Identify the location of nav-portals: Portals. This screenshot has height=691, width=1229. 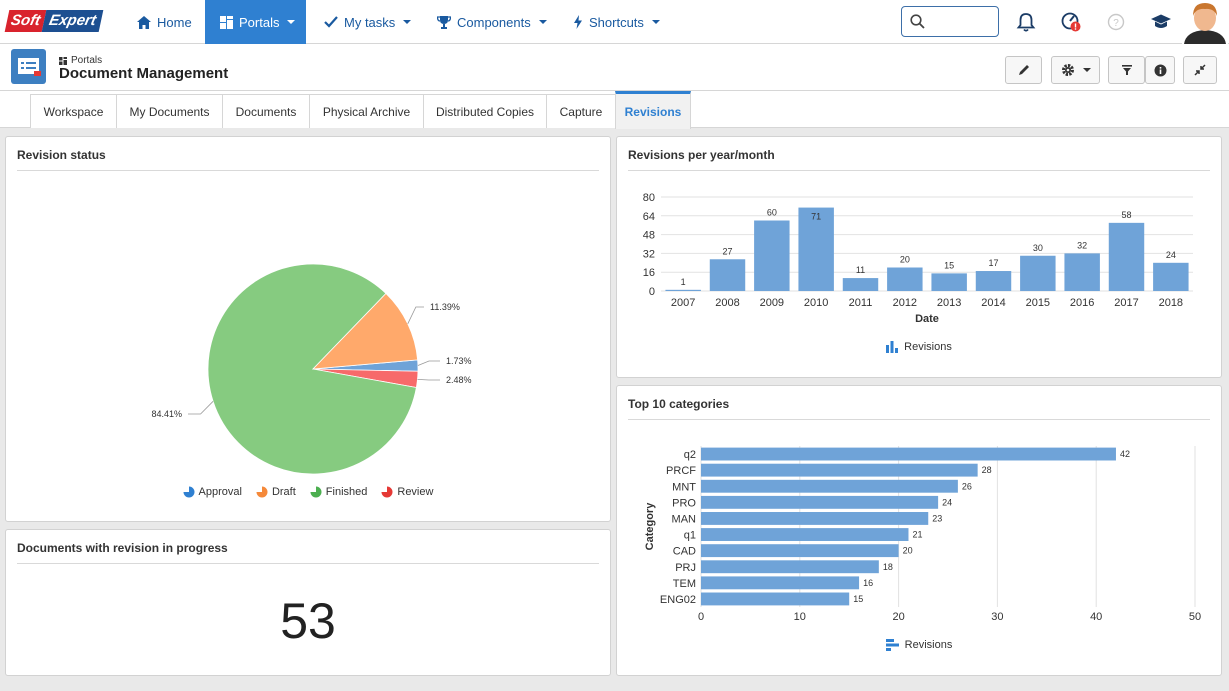
(255, 22).